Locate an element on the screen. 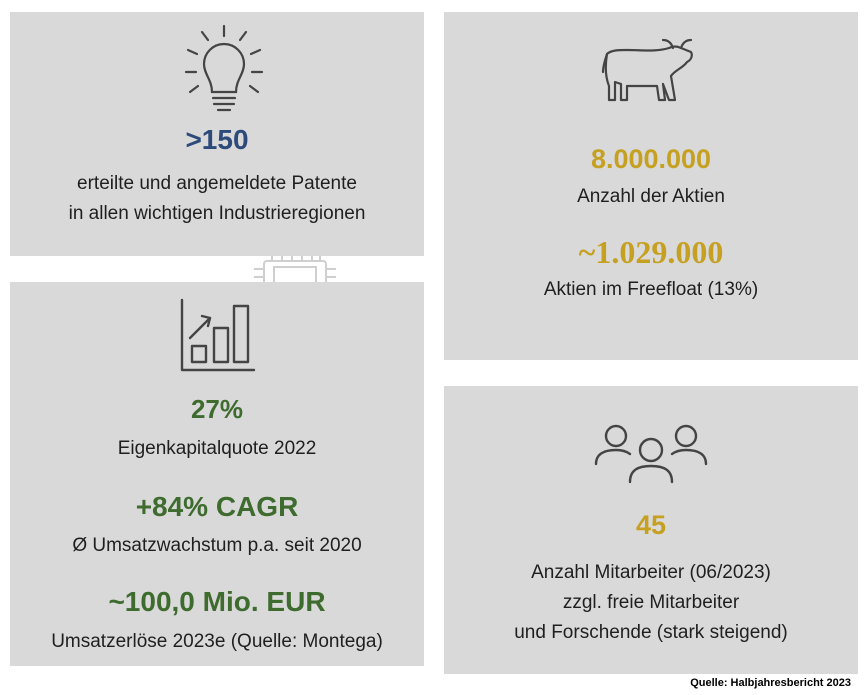 The height and width of the screenshot is (695, 867). patents-value: >150 is located at coordinates (217, 139).